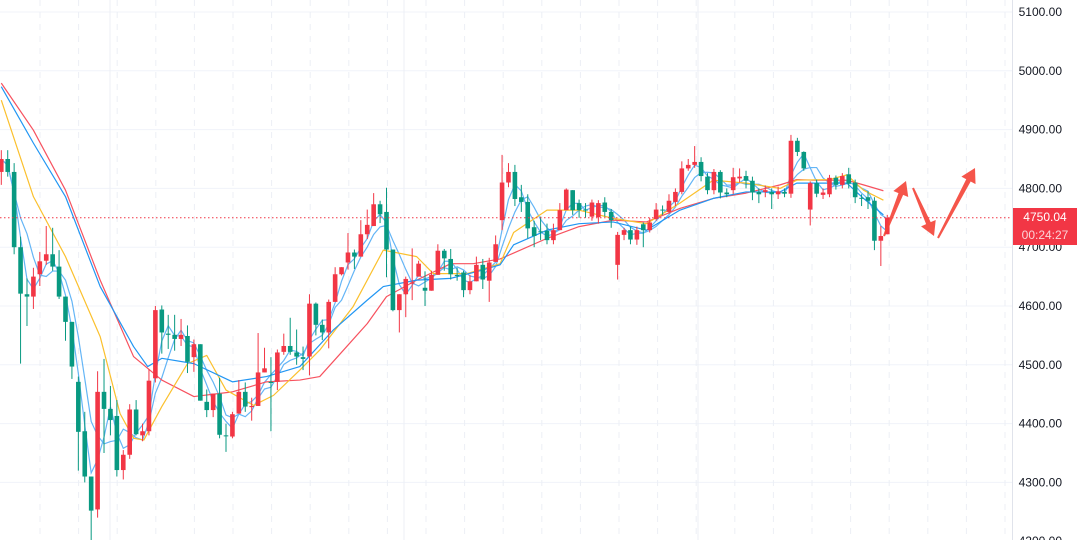 This screenshot has height=540, width=1077. What do you see at coordinates (1041, 365) in the screenshot?
I see `price-tick-label: 4500.00` at bounding box center [1041, 365].